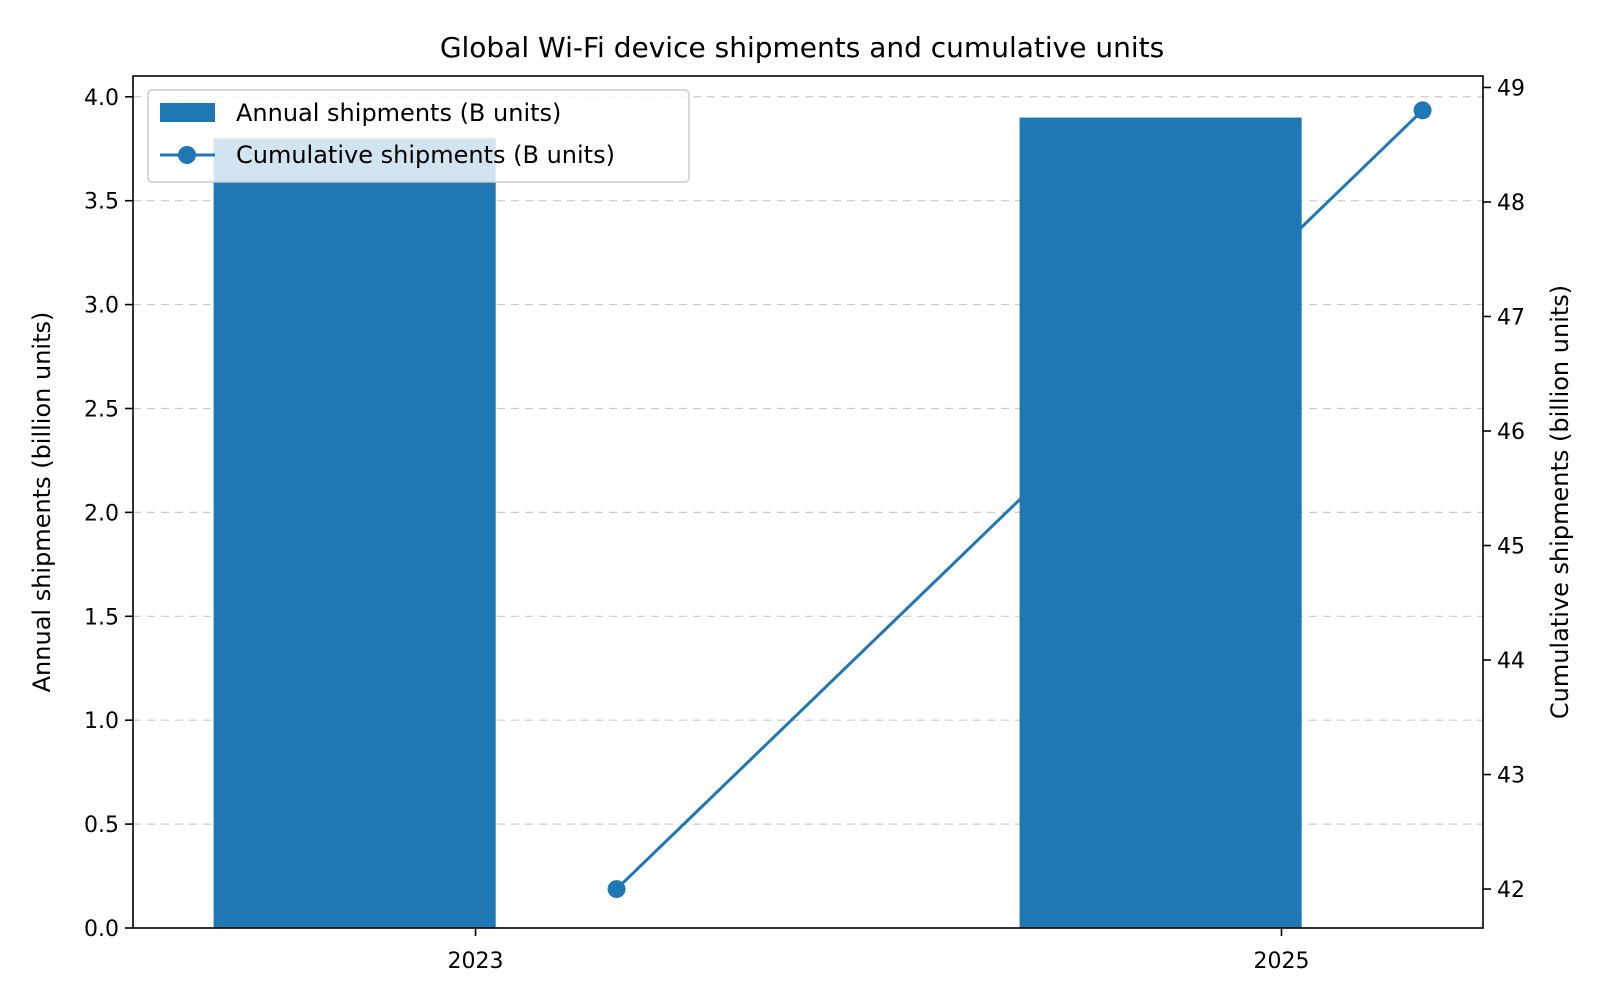 The width and height of the screenshot is (1600, 1000). I want to click on left-y-tick-label: 0.0, so click(101, 929).